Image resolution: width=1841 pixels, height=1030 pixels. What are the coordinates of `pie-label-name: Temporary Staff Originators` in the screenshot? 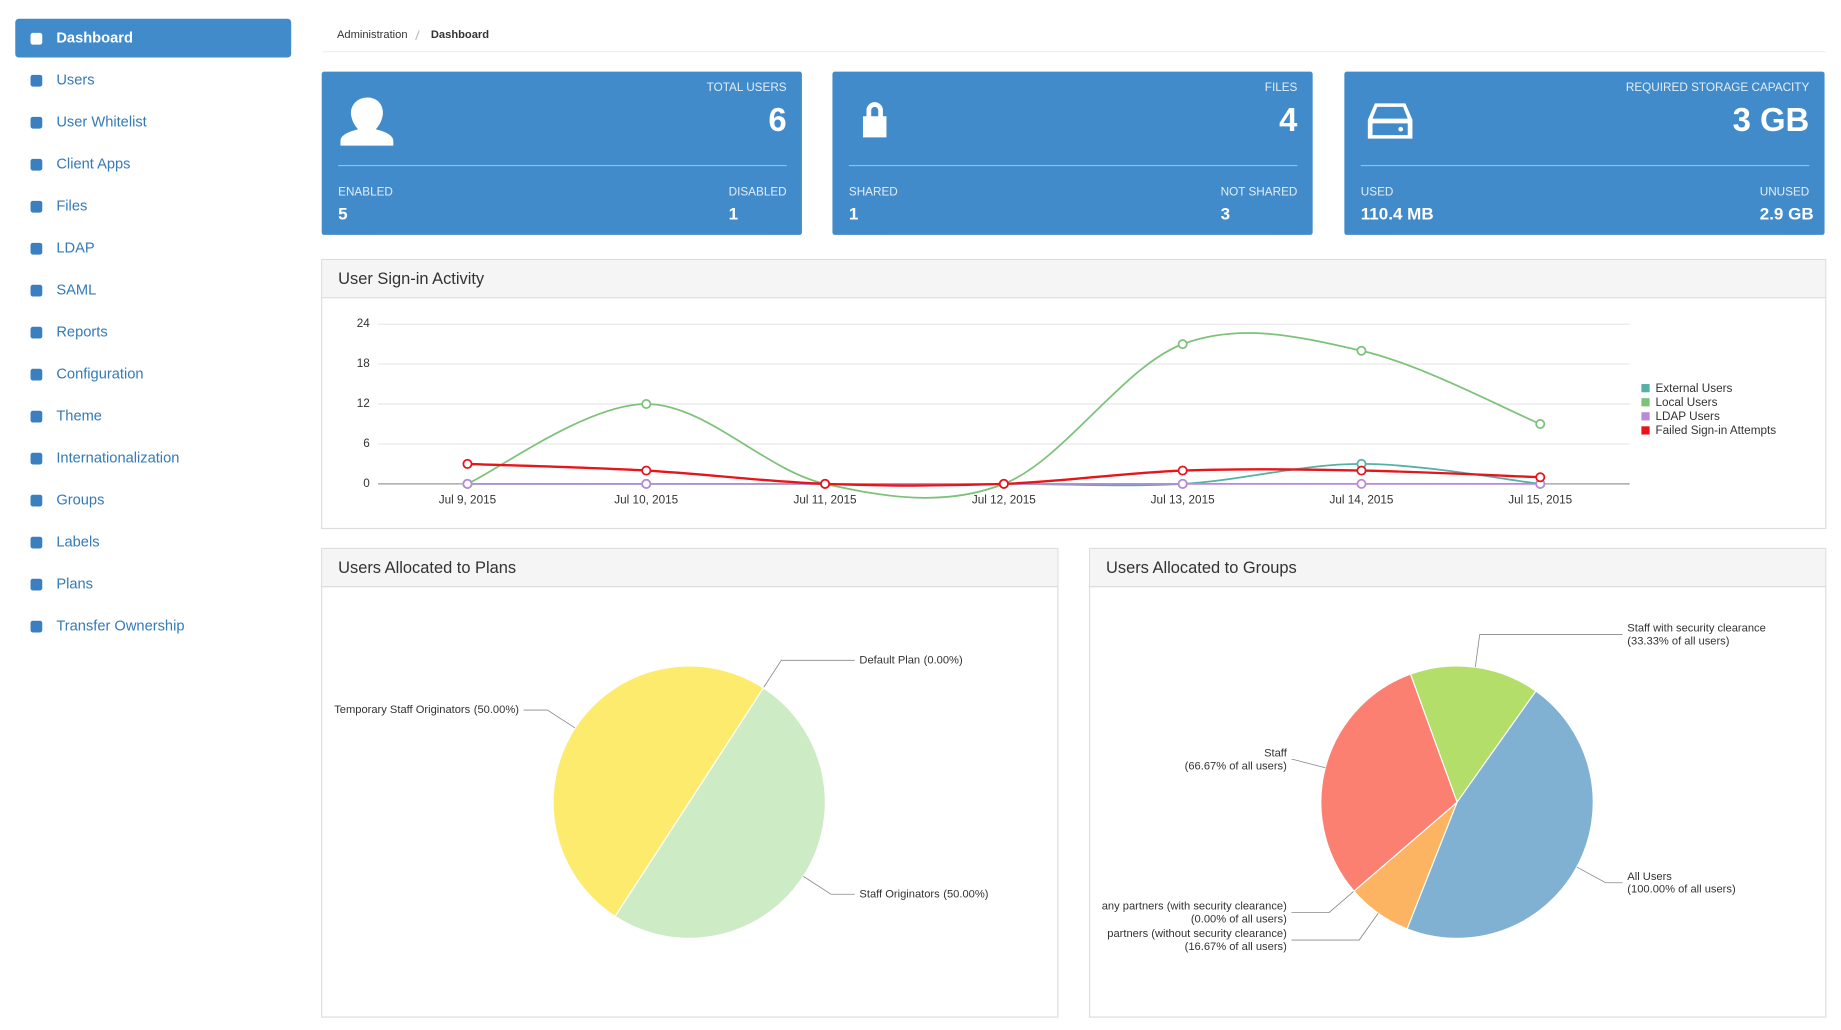 It's located at (402, 710).